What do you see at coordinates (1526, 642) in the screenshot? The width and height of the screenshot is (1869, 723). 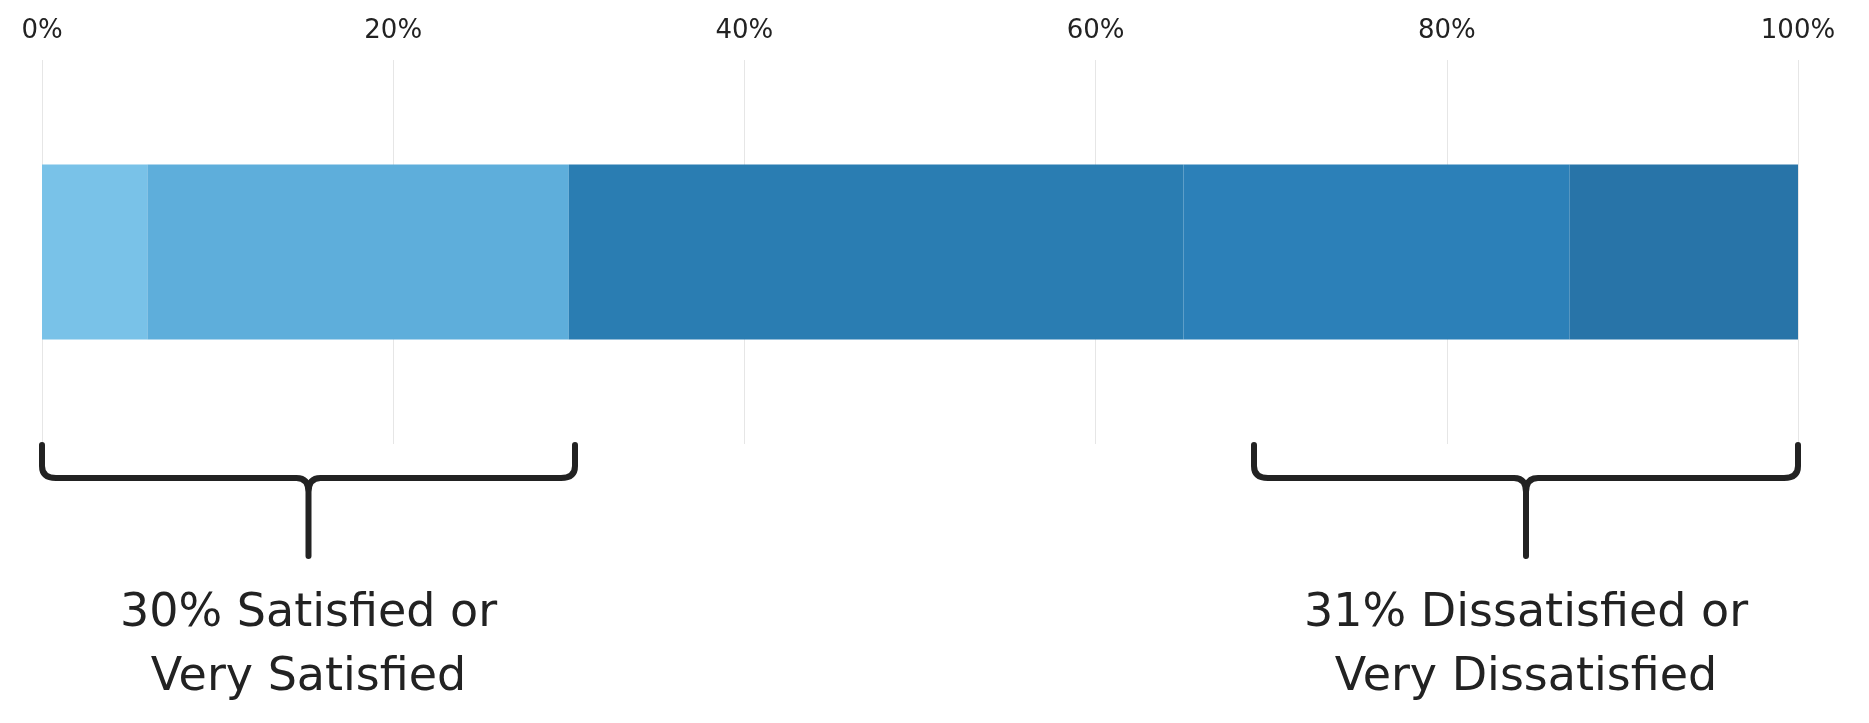 I see `text: 31% Dissatisfied or Very Dissatisfied` at bounding box center [1526, 642].